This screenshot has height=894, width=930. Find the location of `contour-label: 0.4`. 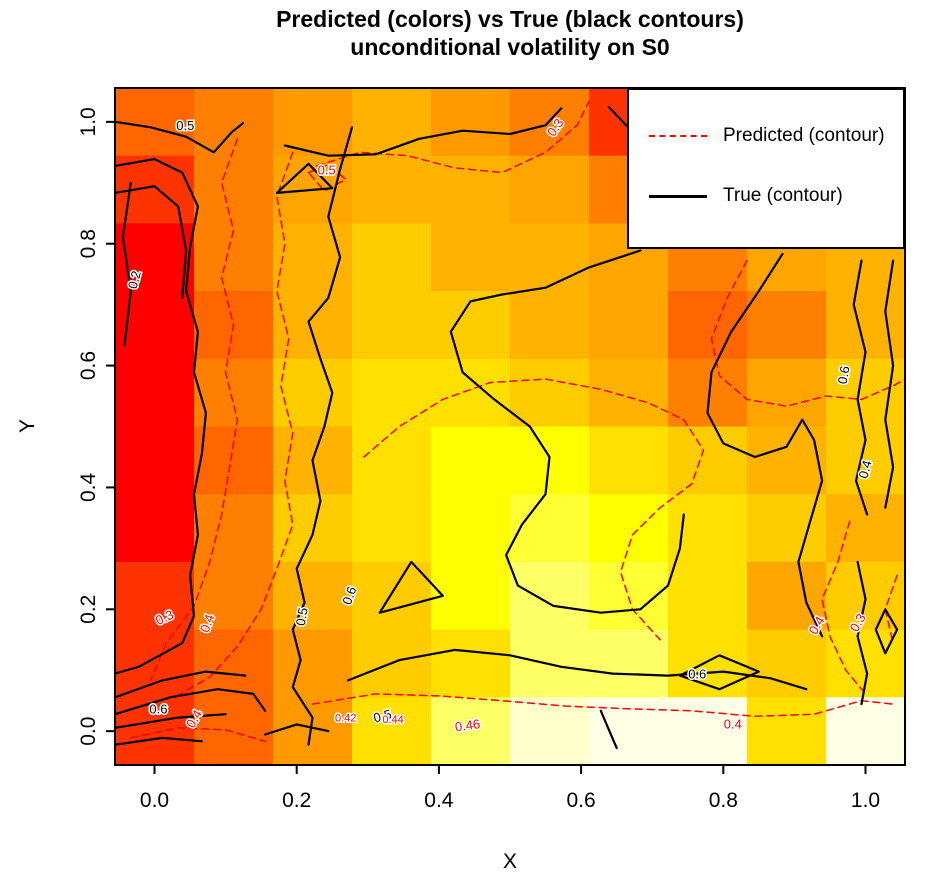

contour-label: 0.4 is located at coordinates (865, 469).